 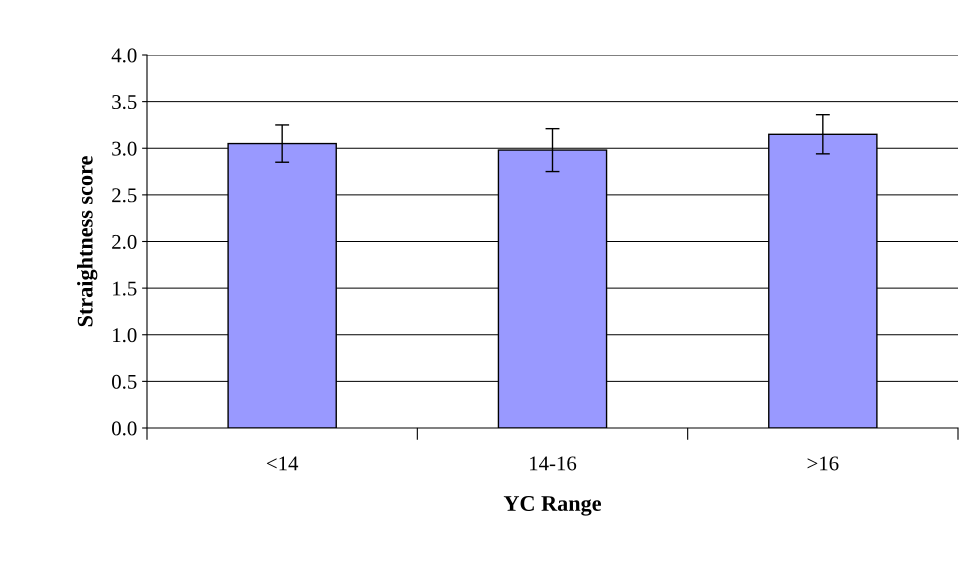 What do you see at coordinates (124, 335) in the screenshot?
I see `y-tick-label: 1.0` at bounding box center [124, 335].